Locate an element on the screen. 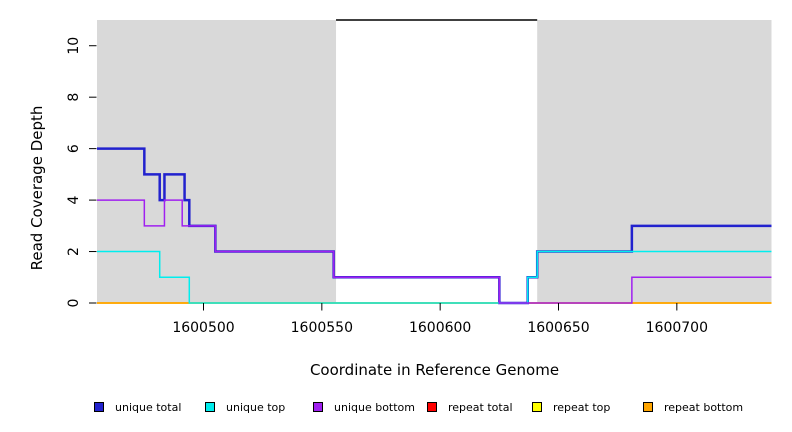 The height and width of the screenshot is (432, 792). legend-entry-unique-total: unique total is located at coordinates (137, 407).